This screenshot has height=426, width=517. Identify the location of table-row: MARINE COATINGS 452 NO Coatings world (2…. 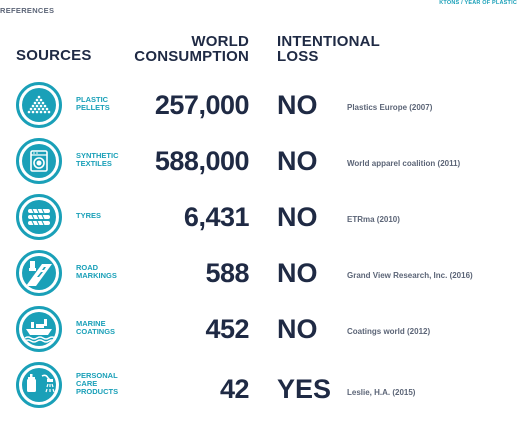
(258, 332).